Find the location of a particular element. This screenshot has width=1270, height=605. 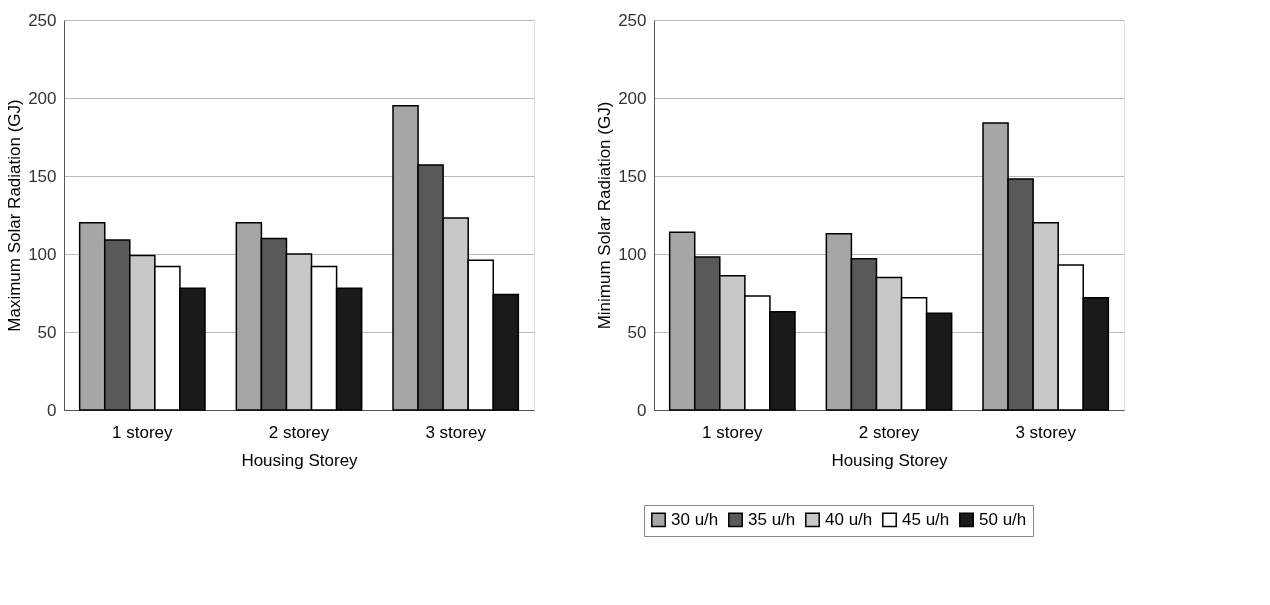

legend-label: 40 u/h is located at coordinates (849, 519).